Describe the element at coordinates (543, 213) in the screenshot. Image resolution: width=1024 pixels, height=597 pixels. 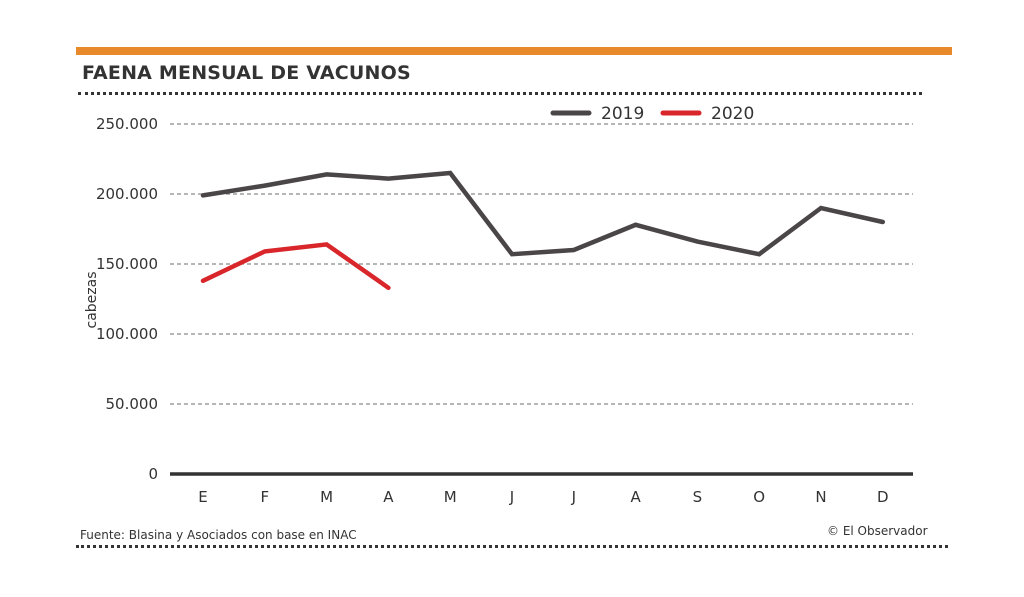
I see `series-line-2019` at that location.